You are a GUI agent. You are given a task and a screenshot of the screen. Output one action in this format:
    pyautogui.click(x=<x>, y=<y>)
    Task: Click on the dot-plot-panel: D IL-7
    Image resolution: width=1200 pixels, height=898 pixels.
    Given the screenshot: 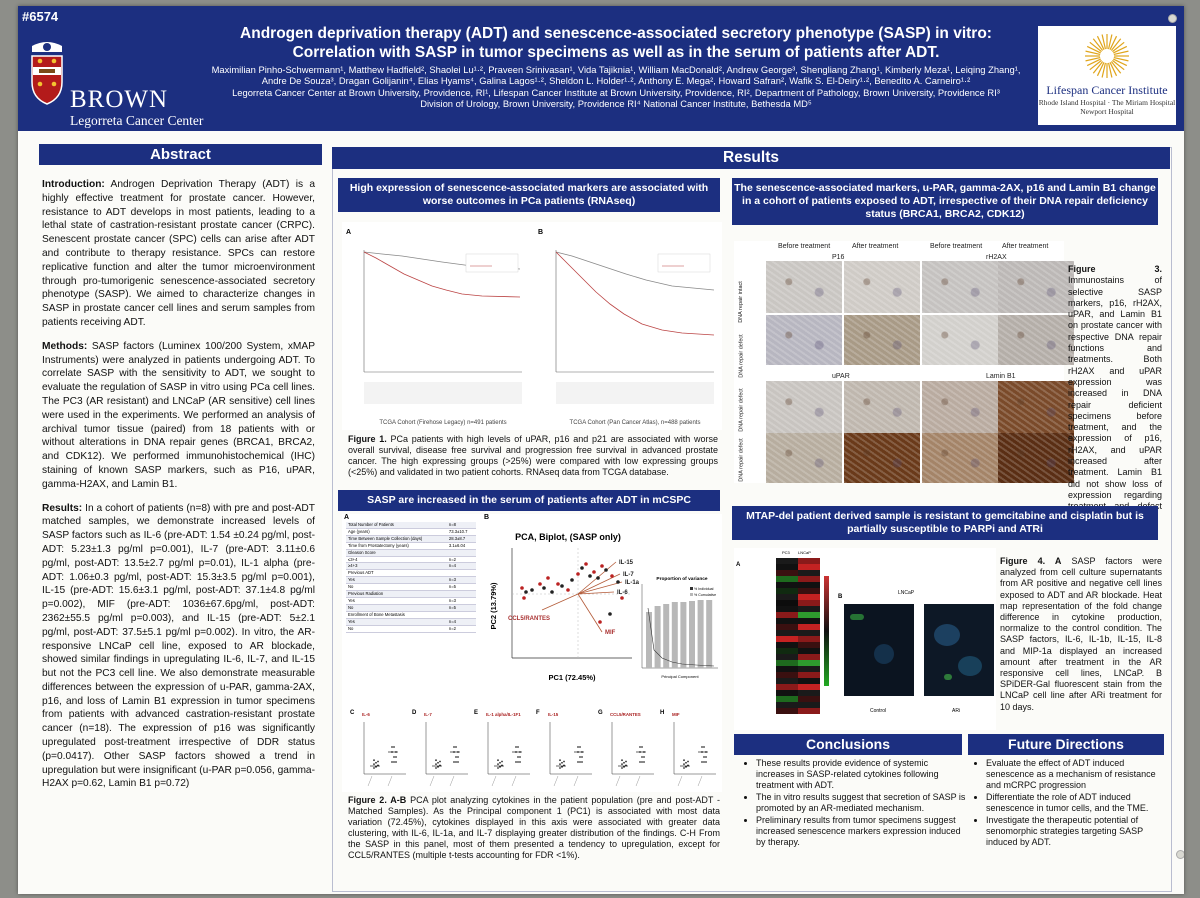 What is the action you would take?
    pyautogui.click(x=441, y=750)
    